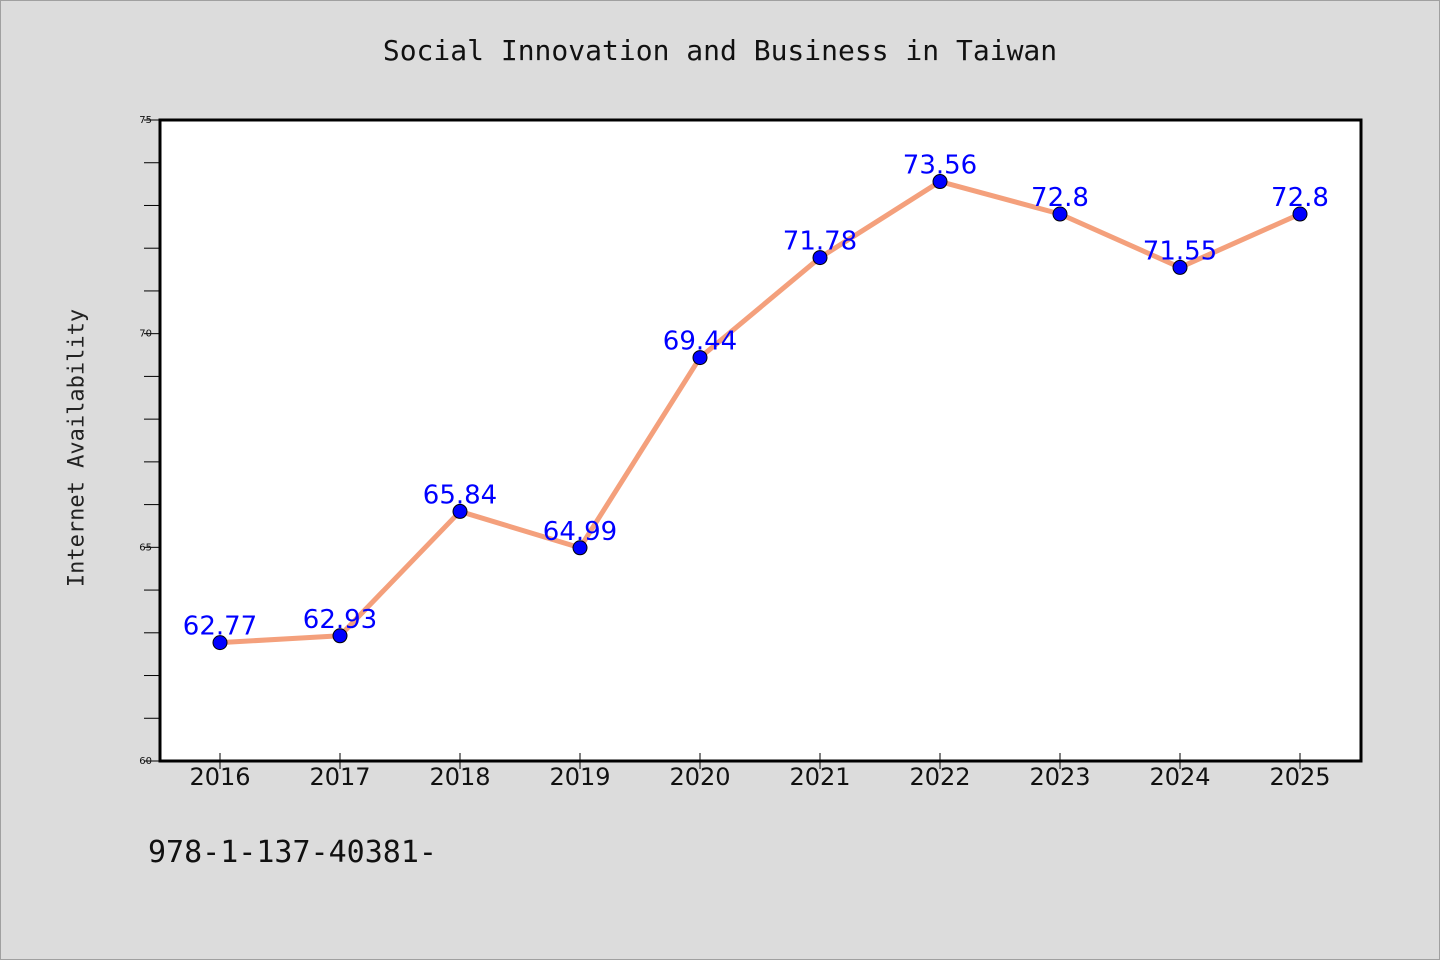  What do you see at coordinates (700, 342) in the screenshot?
I see `data-label: 69.44` at bounding box center [700, 342].